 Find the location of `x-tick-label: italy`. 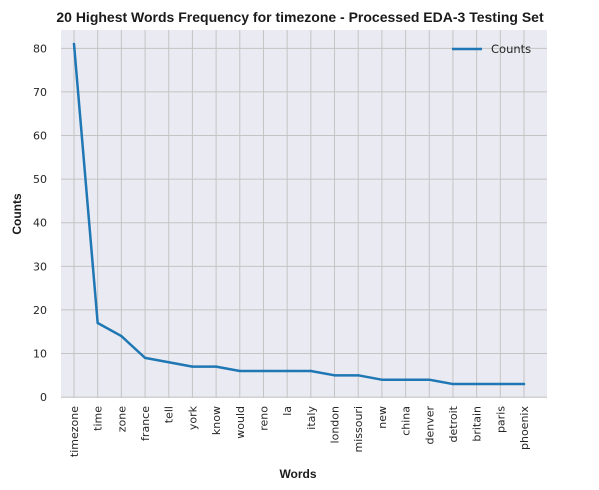

x-tick-label: italy is located at coordinates (311, 418).